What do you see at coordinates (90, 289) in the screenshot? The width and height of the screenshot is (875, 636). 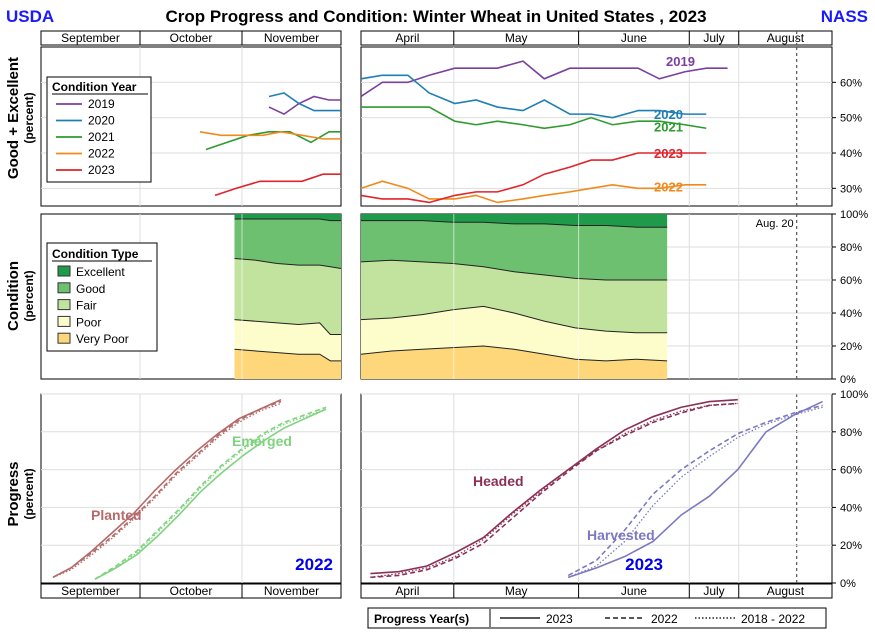 I see `legend-label-good: Good` at bounding box center [90, 289].